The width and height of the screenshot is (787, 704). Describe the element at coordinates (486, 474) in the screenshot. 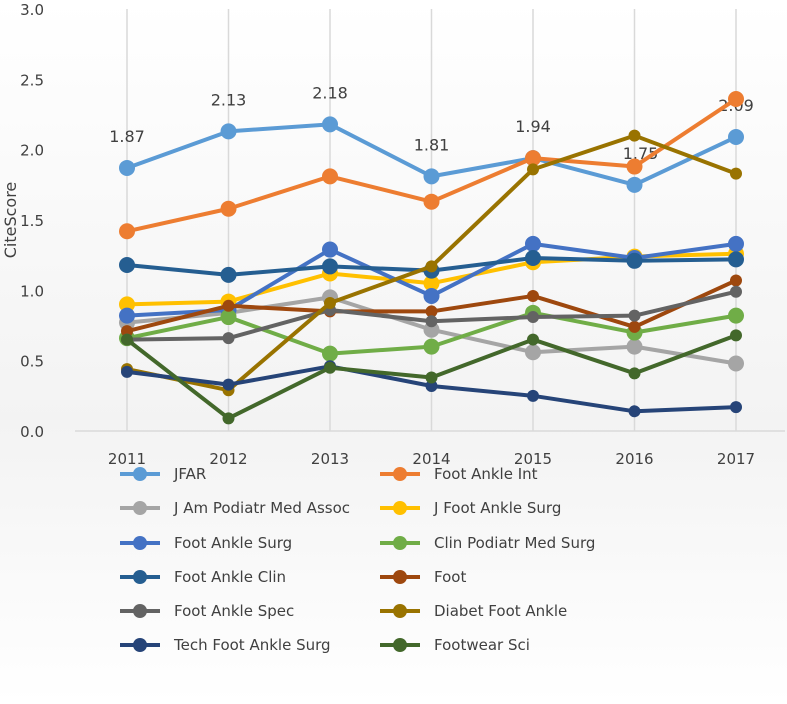

I see `legend-label: Foot Ankle Int` at that location.